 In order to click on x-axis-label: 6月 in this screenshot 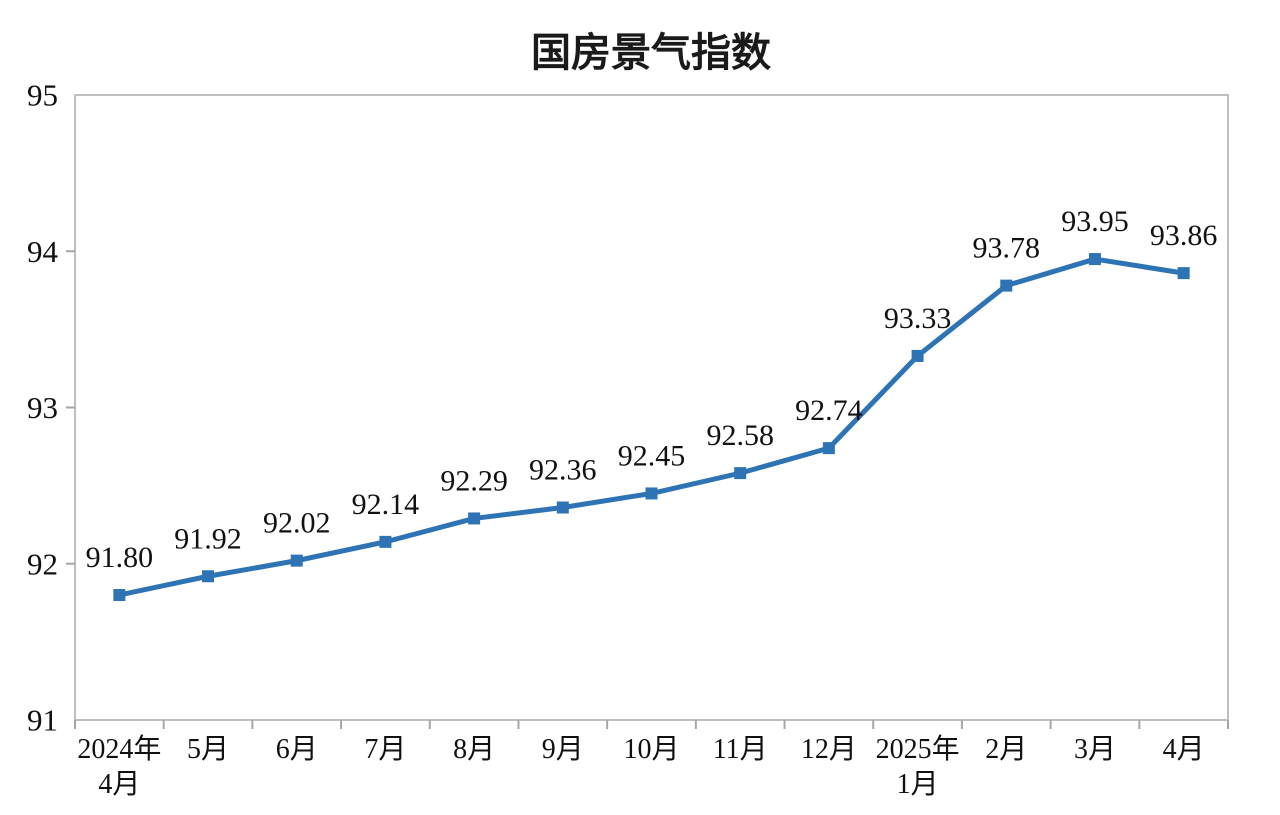, I will do `click(297, 749)`.